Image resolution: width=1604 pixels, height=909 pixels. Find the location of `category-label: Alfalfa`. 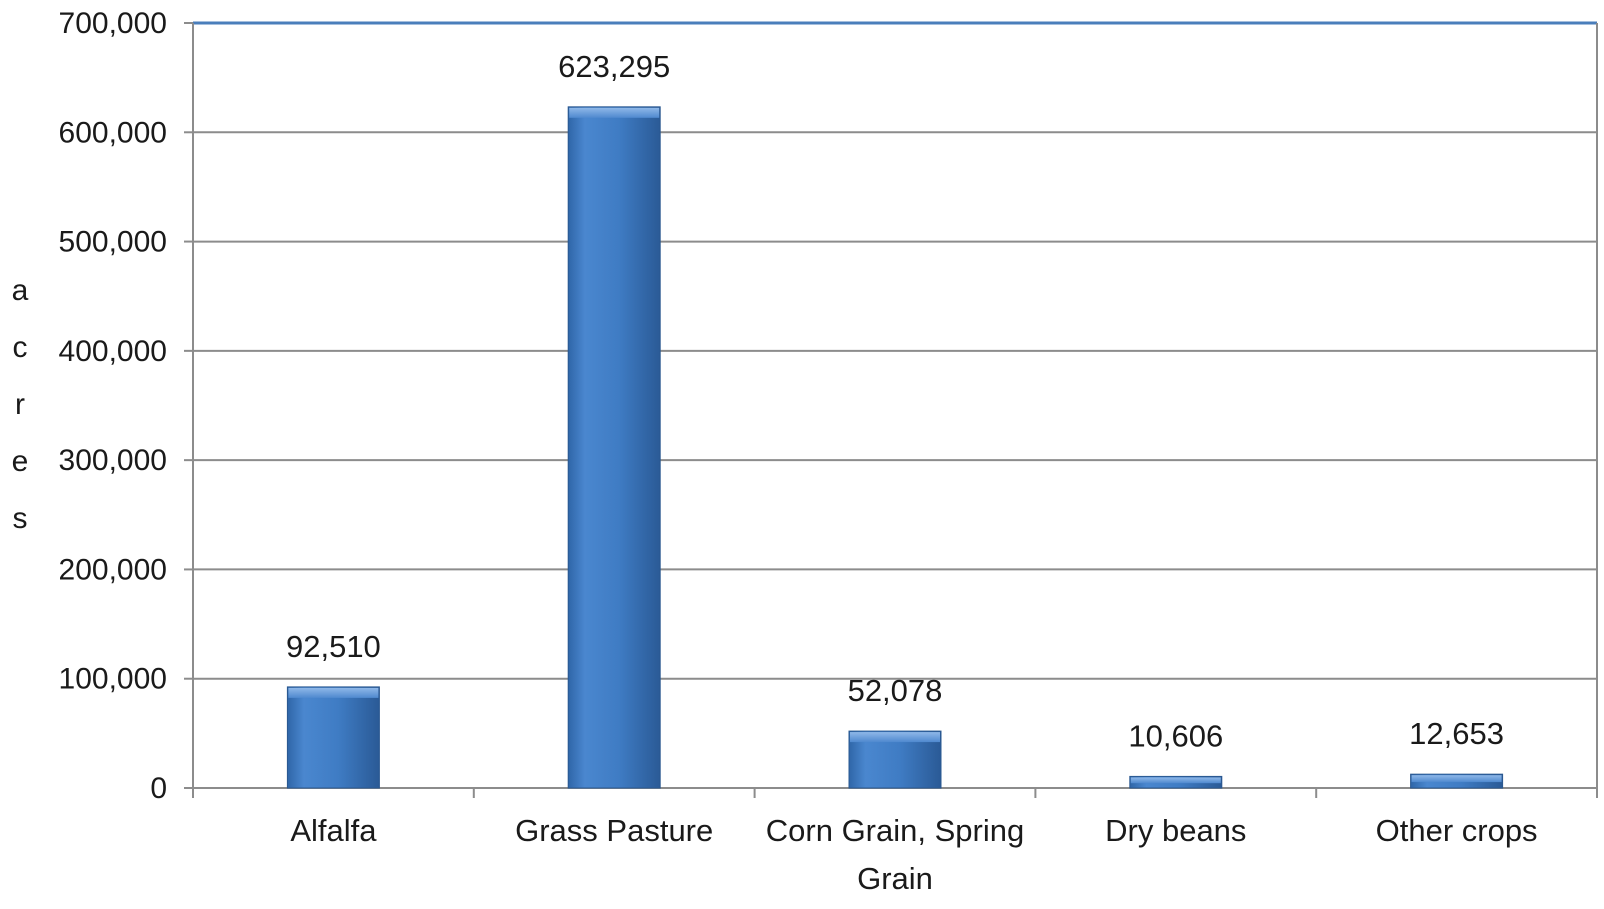

category-label: Alfalfa is located at coordinates (333, 830).